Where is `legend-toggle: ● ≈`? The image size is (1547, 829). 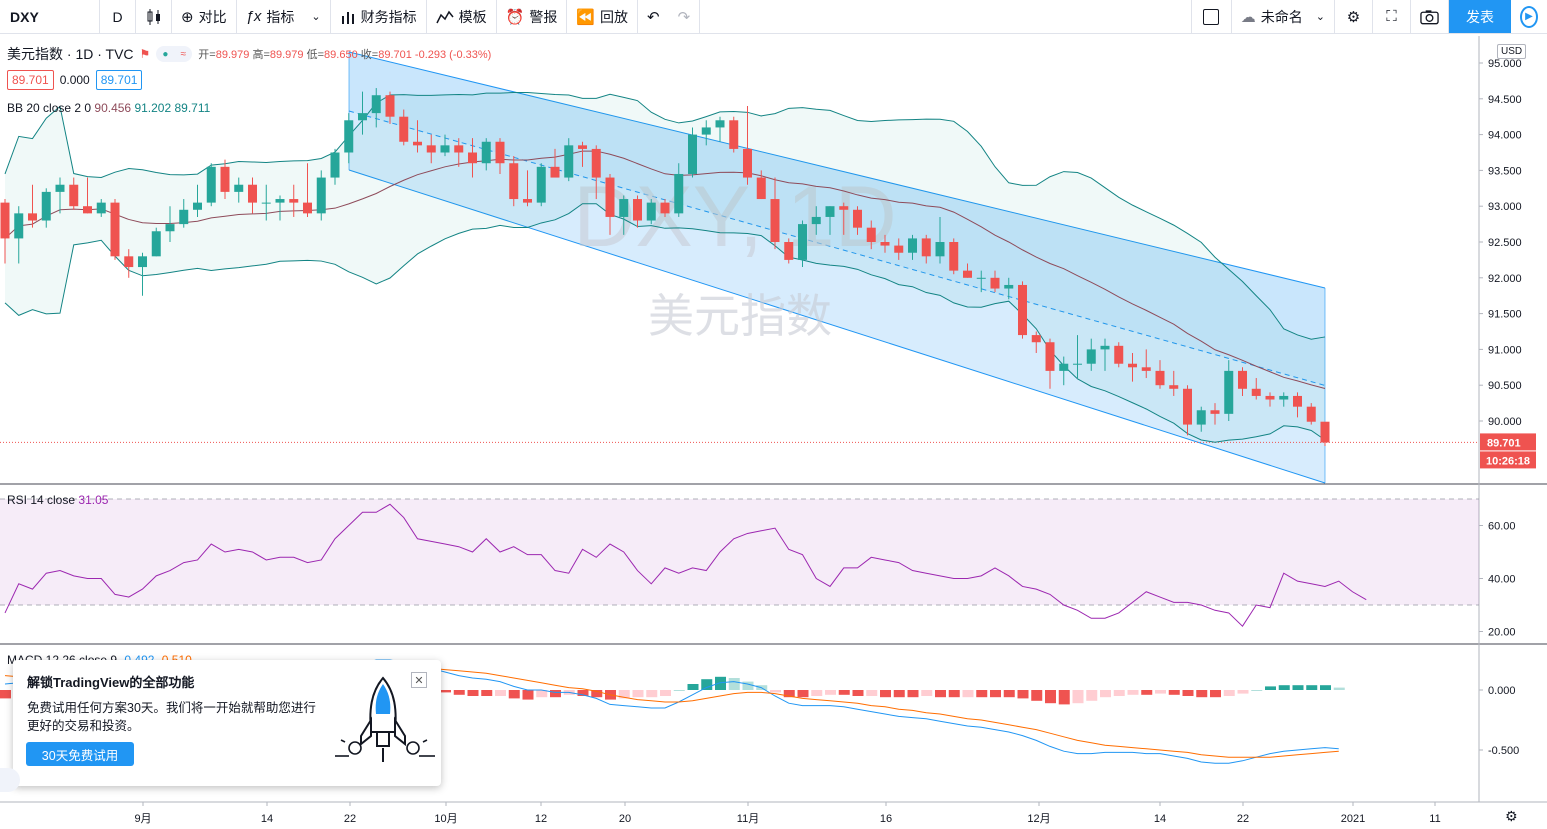 legend-toggle: ● ≈ is located at coordinates (174, 54).